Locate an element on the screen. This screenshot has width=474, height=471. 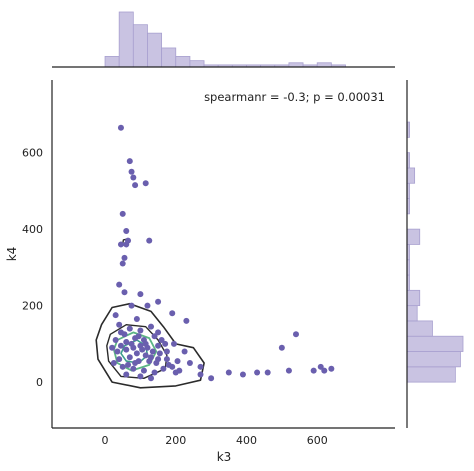
x-axis-label: k3 is located at coordinates (224, 457).